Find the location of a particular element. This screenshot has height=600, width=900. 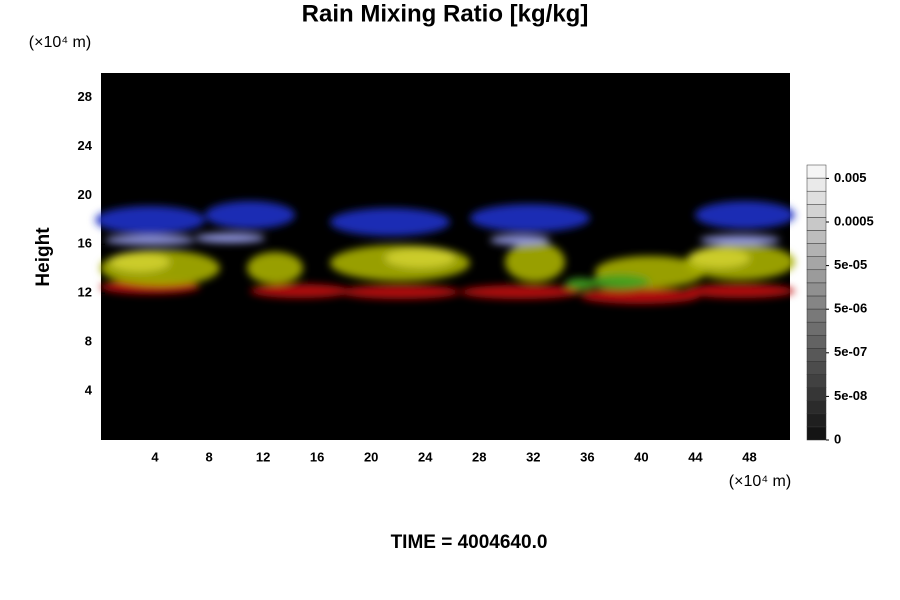

y-tick-label: 20 is located at coordinates (85, 194).